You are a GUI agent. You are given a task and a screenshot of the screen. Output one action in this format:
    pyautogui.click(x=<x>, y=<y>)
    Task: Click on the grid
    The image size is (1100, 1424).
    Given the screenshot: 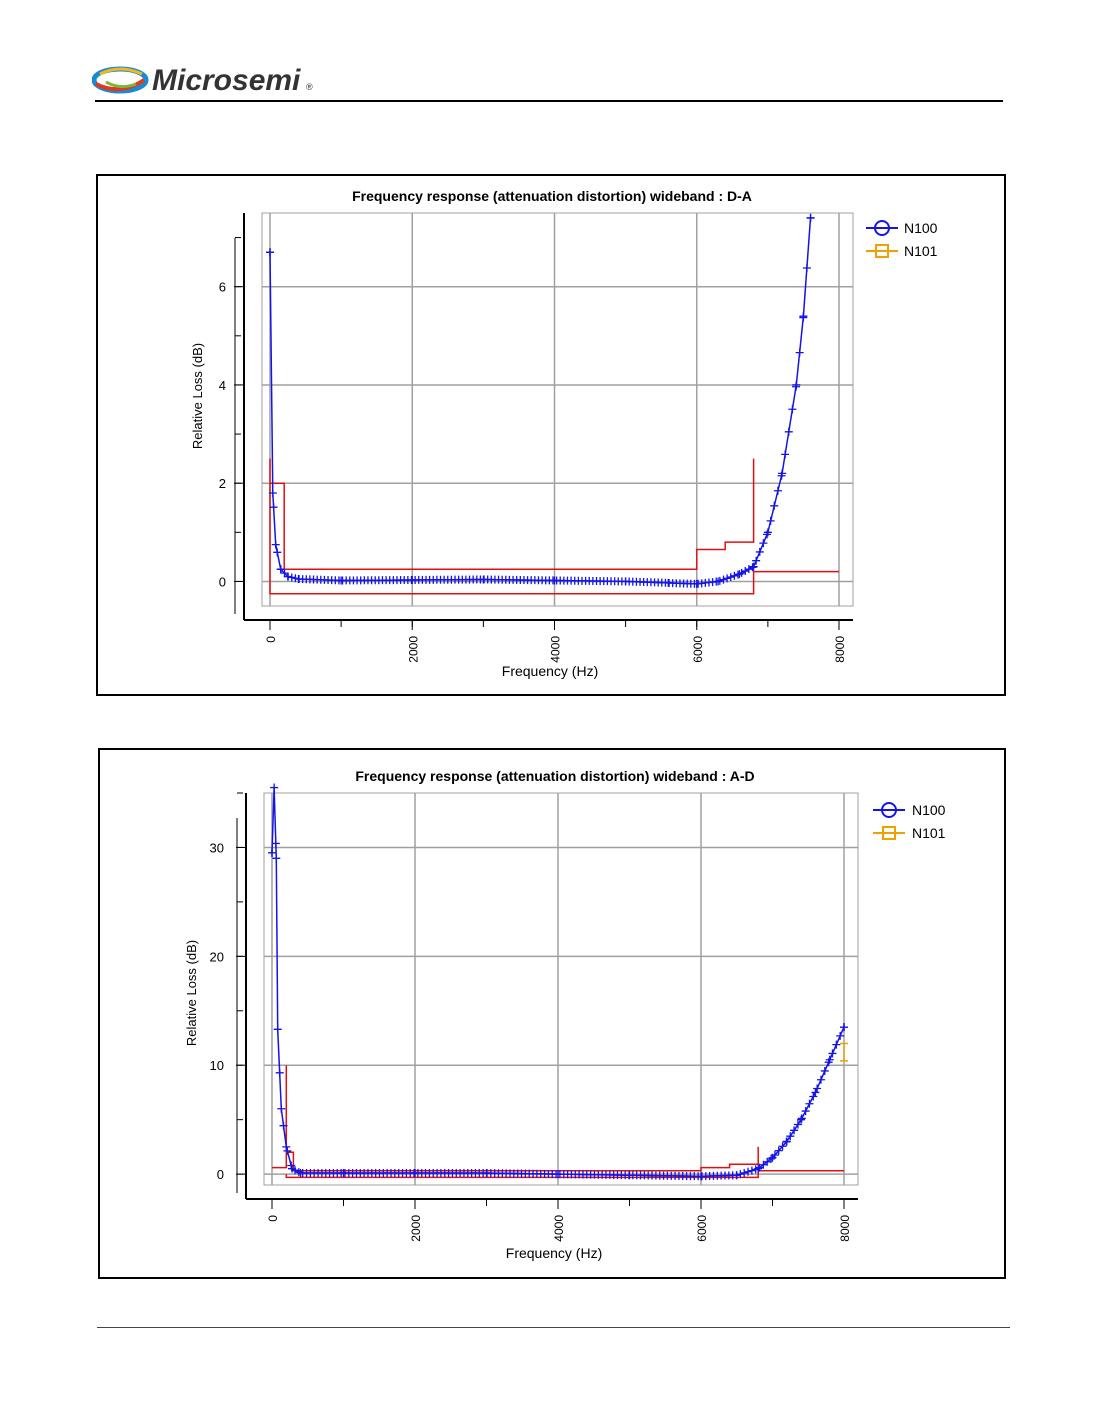 What is the action you would take?
    pyautogui.click(x=561, y=989)
    